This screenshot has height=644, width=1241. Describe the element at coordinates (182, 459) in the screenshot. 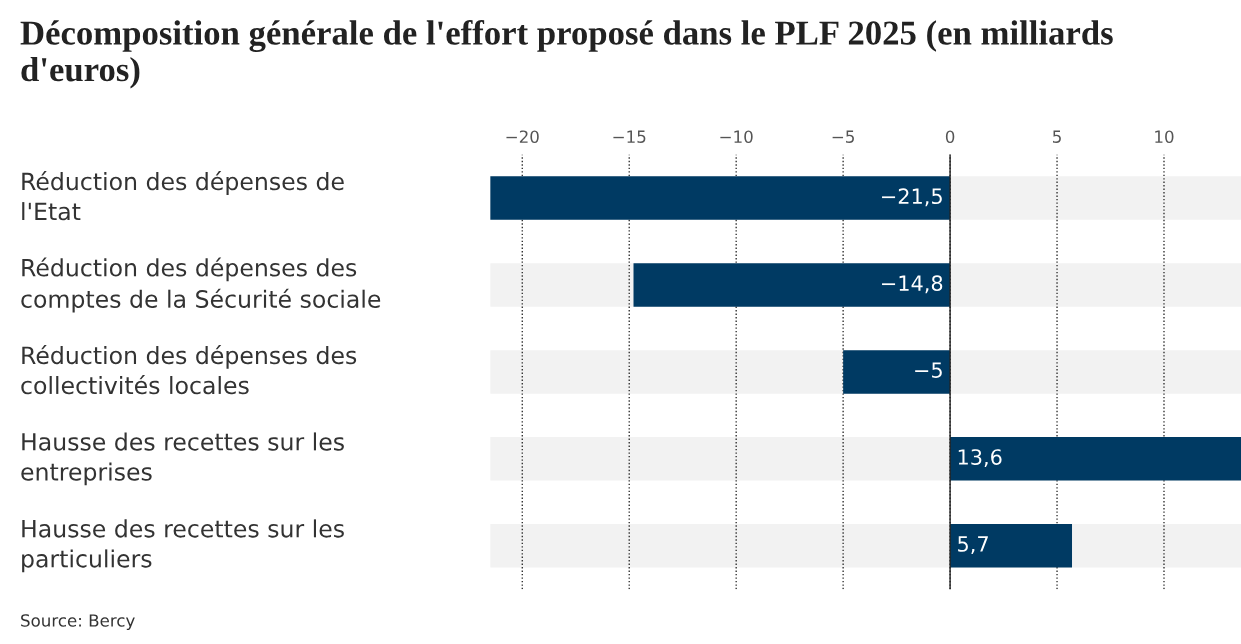

I see `y-tick-label: Hausse des recettes sur les entreprises` at that location.